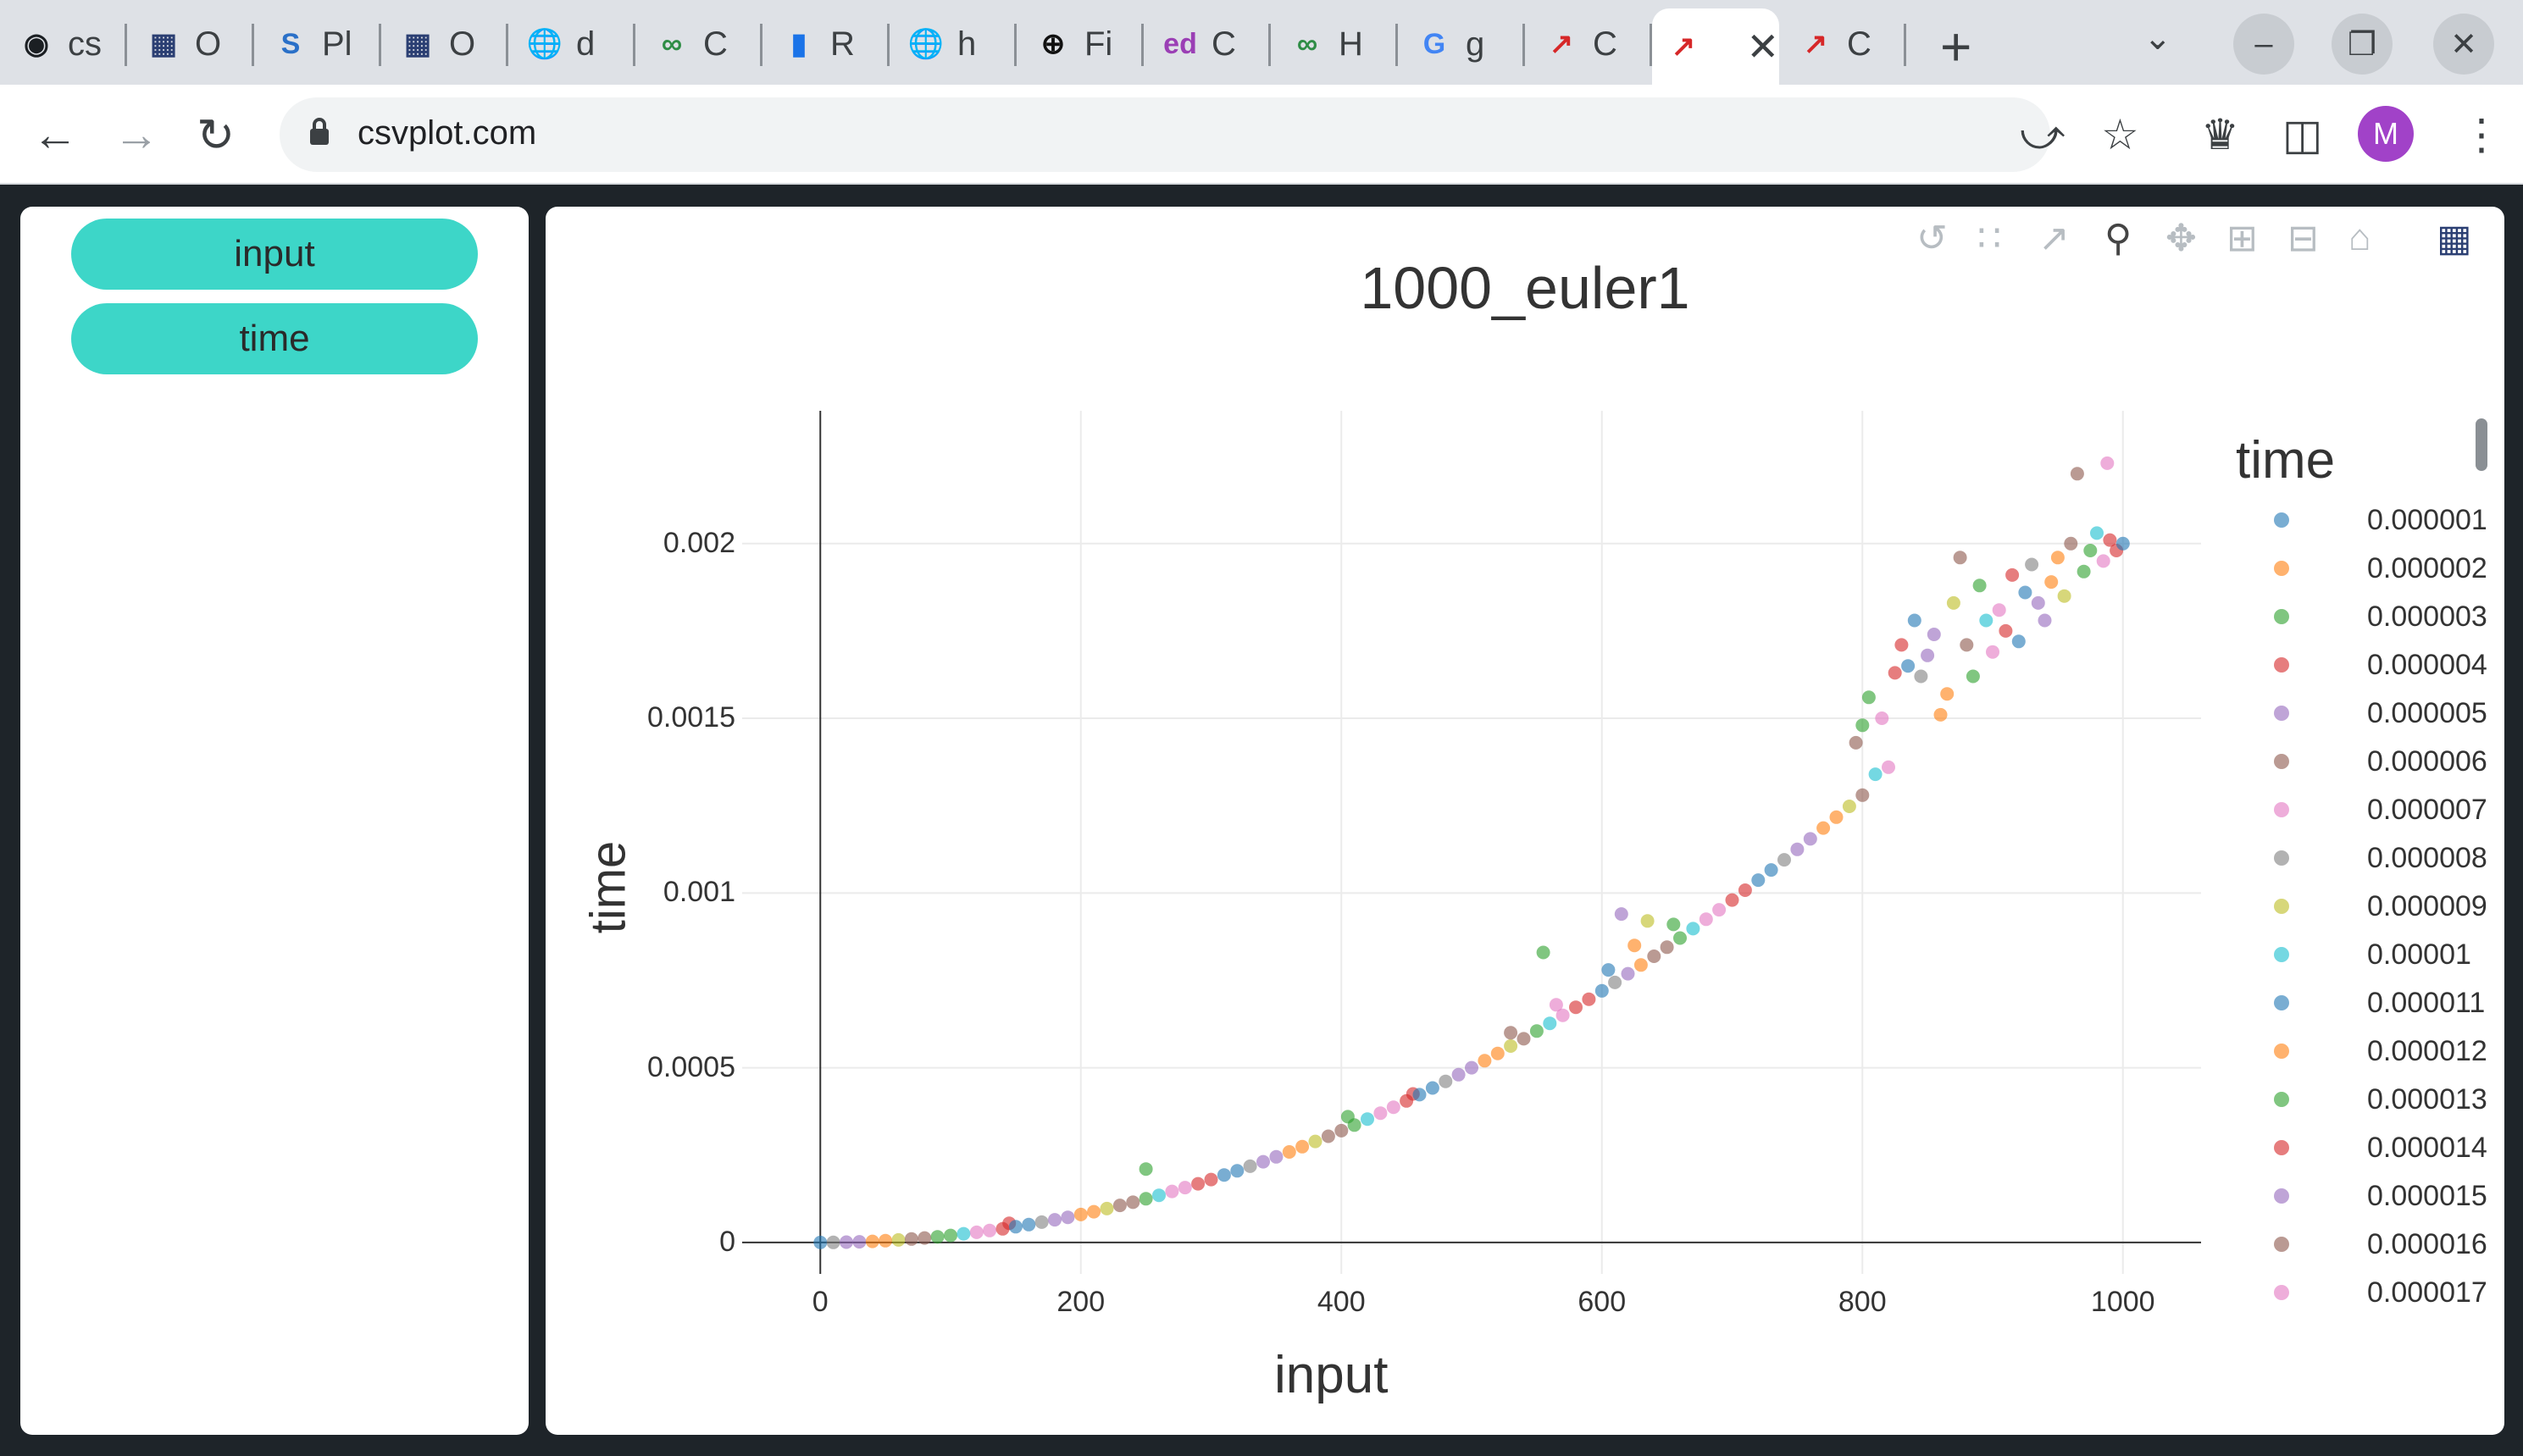 The image size is (2523, 1456). I want to click on zoom-icon: ⚲, so click(2118, 239).